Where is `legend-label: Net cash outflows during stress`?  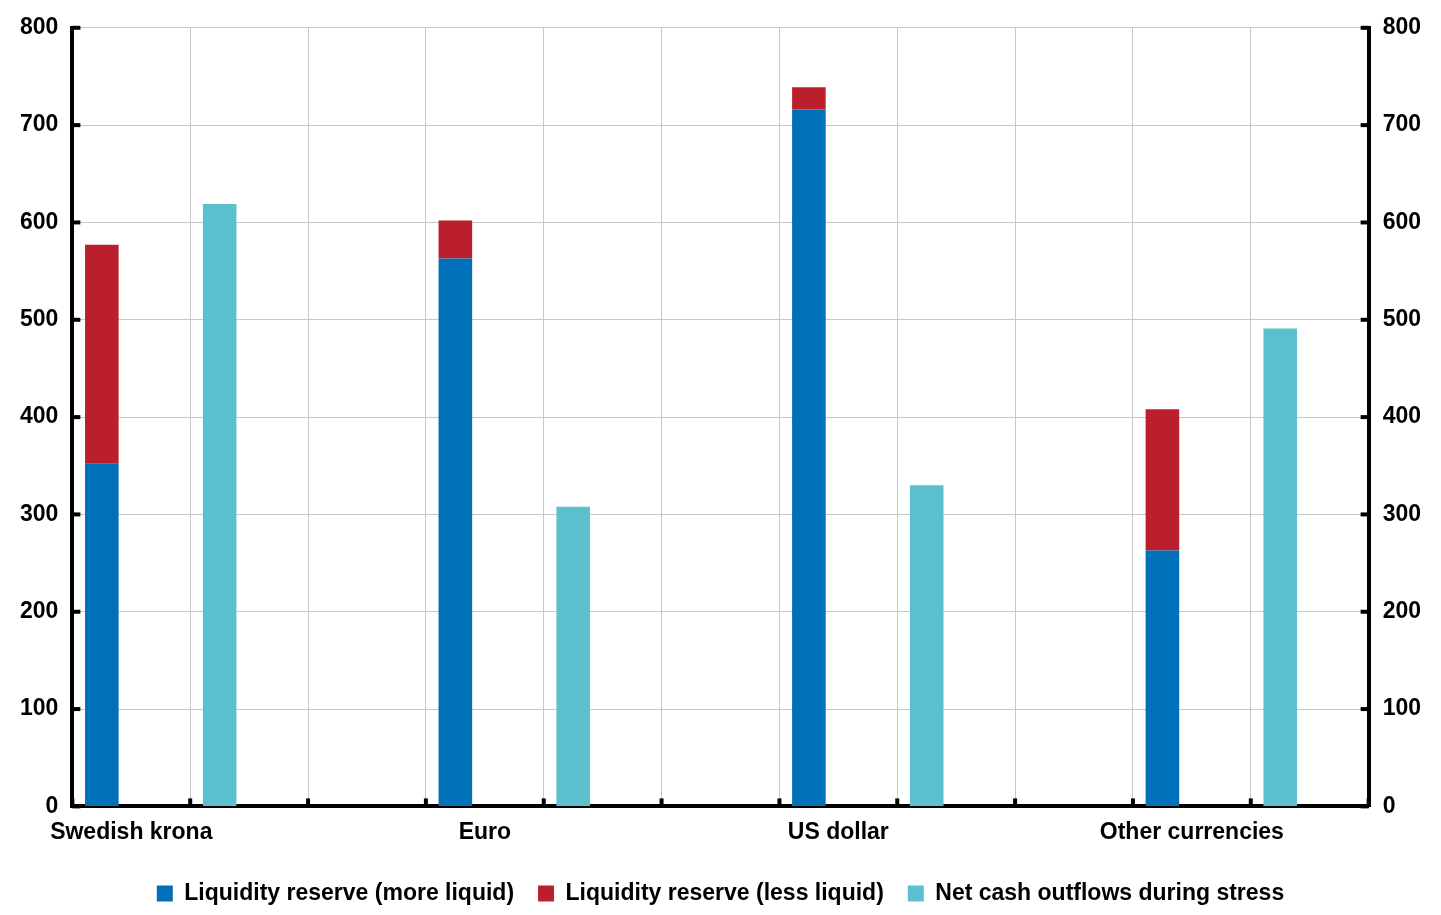
legend-label: Net cash outflows during stress is located at coordinates (1110, 891).